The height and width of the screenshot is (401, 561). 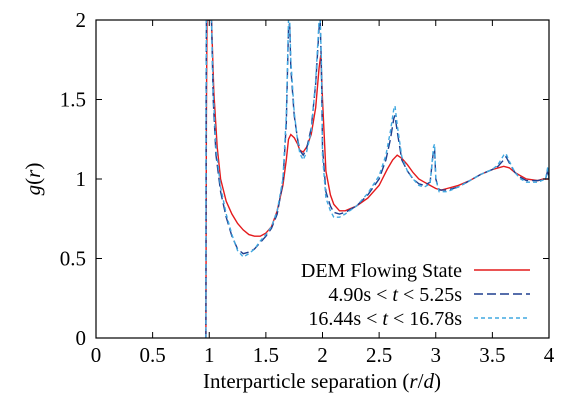 I want to click on y-axis-label: g(r), so click(x=33, y=179).